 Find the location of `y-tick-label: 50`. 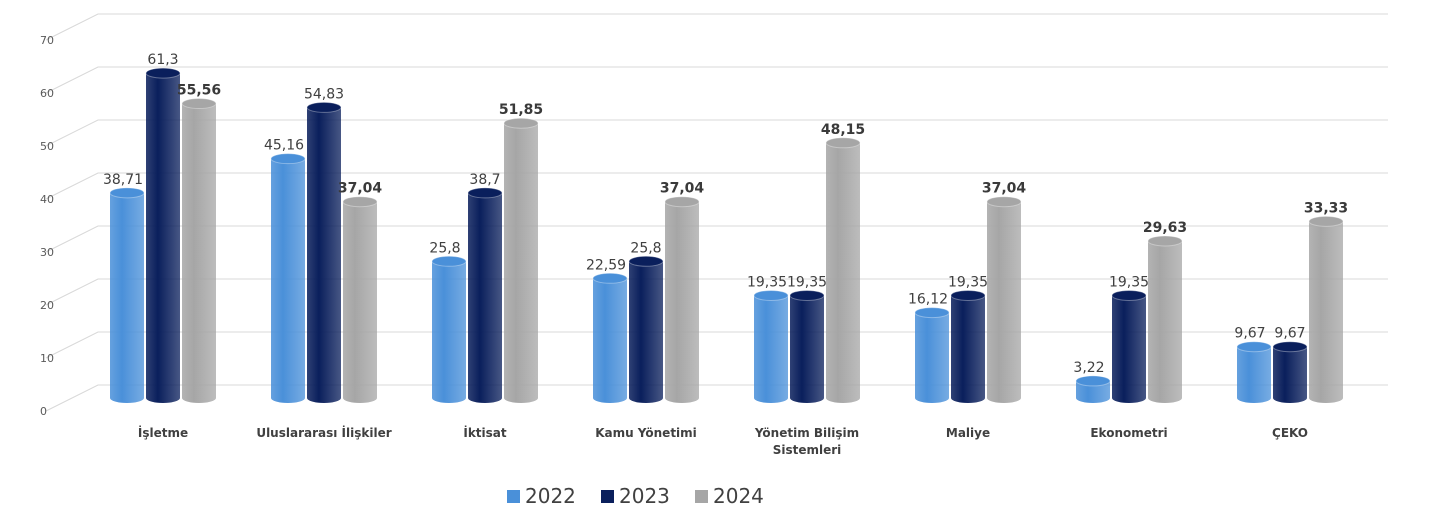

y-tick-label: 50 is located at coordinates (47, 146).